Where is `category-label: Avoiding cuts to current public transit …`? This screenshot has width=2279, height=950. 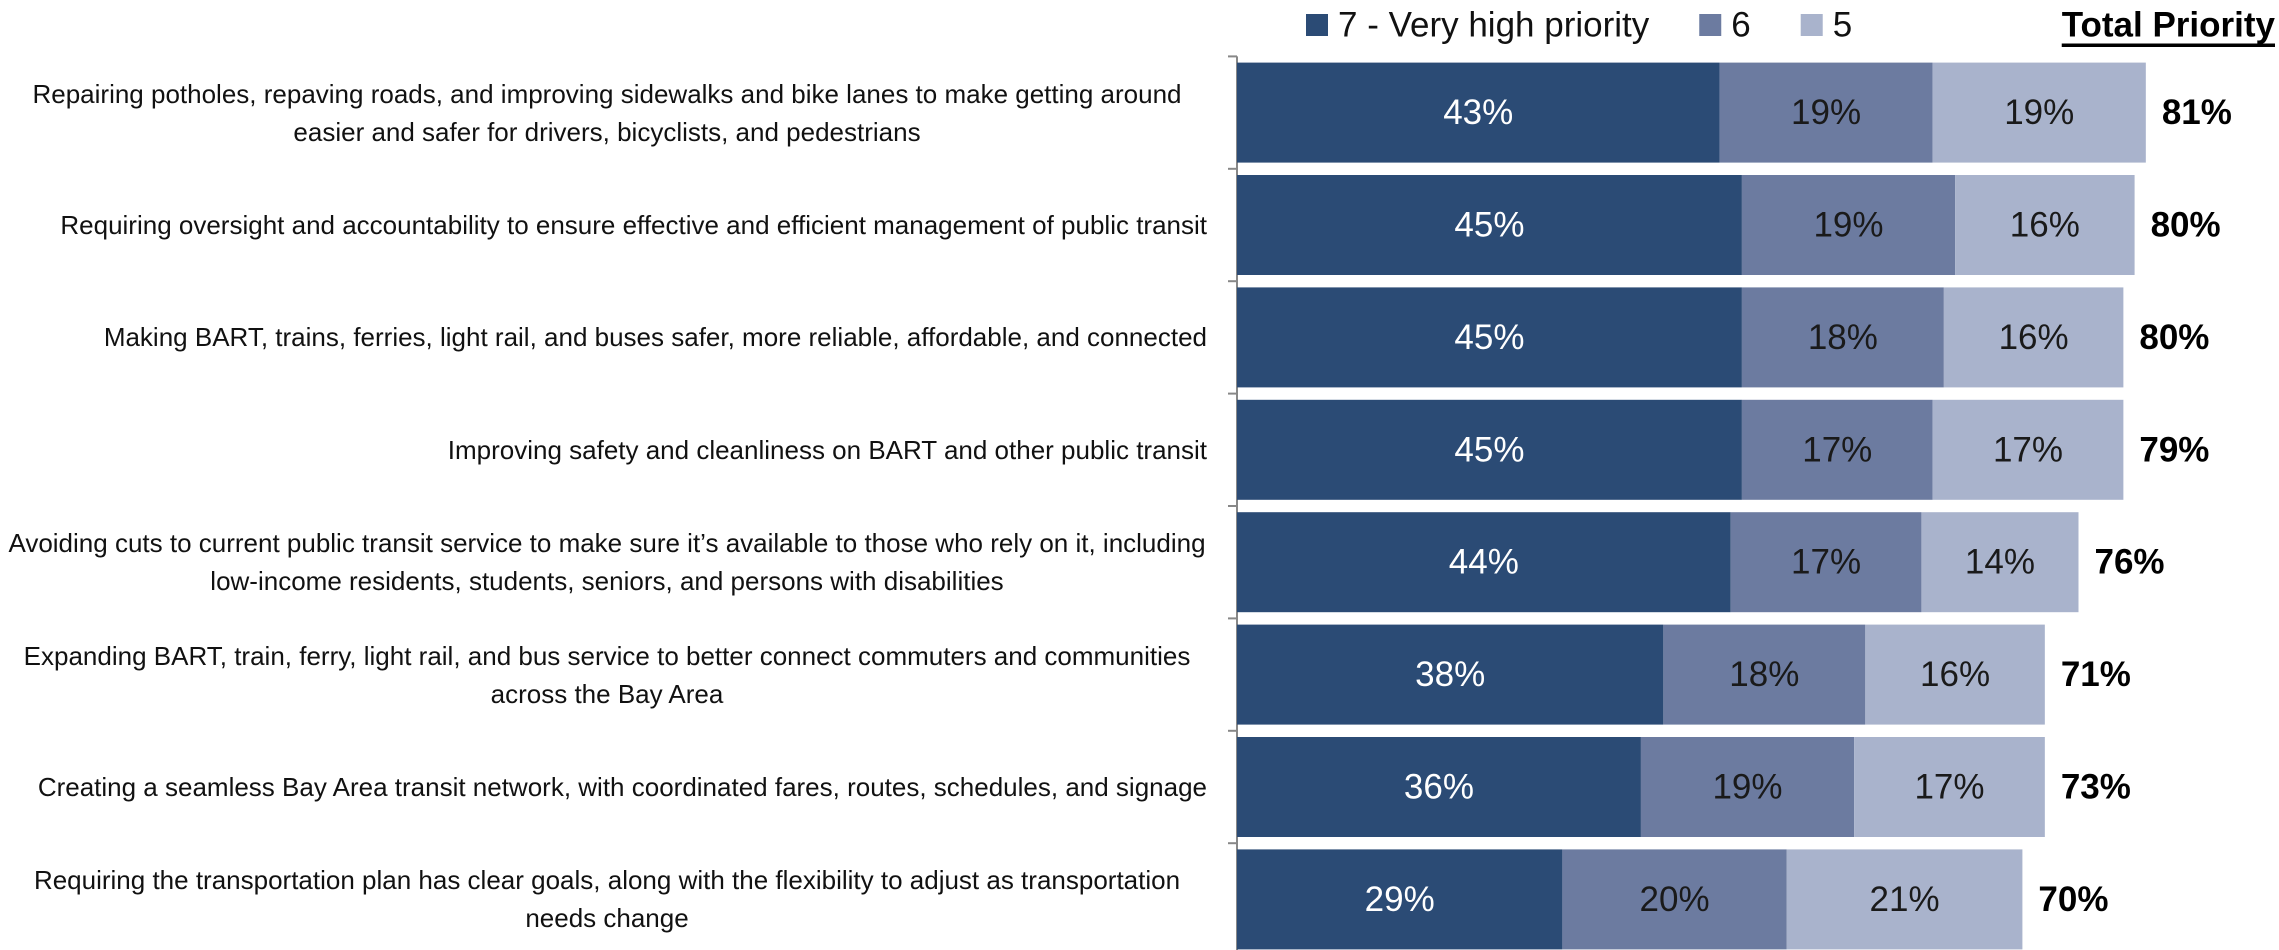
category-label: Avoiding cuts to current public transit … is located at coordinates (603, 562).